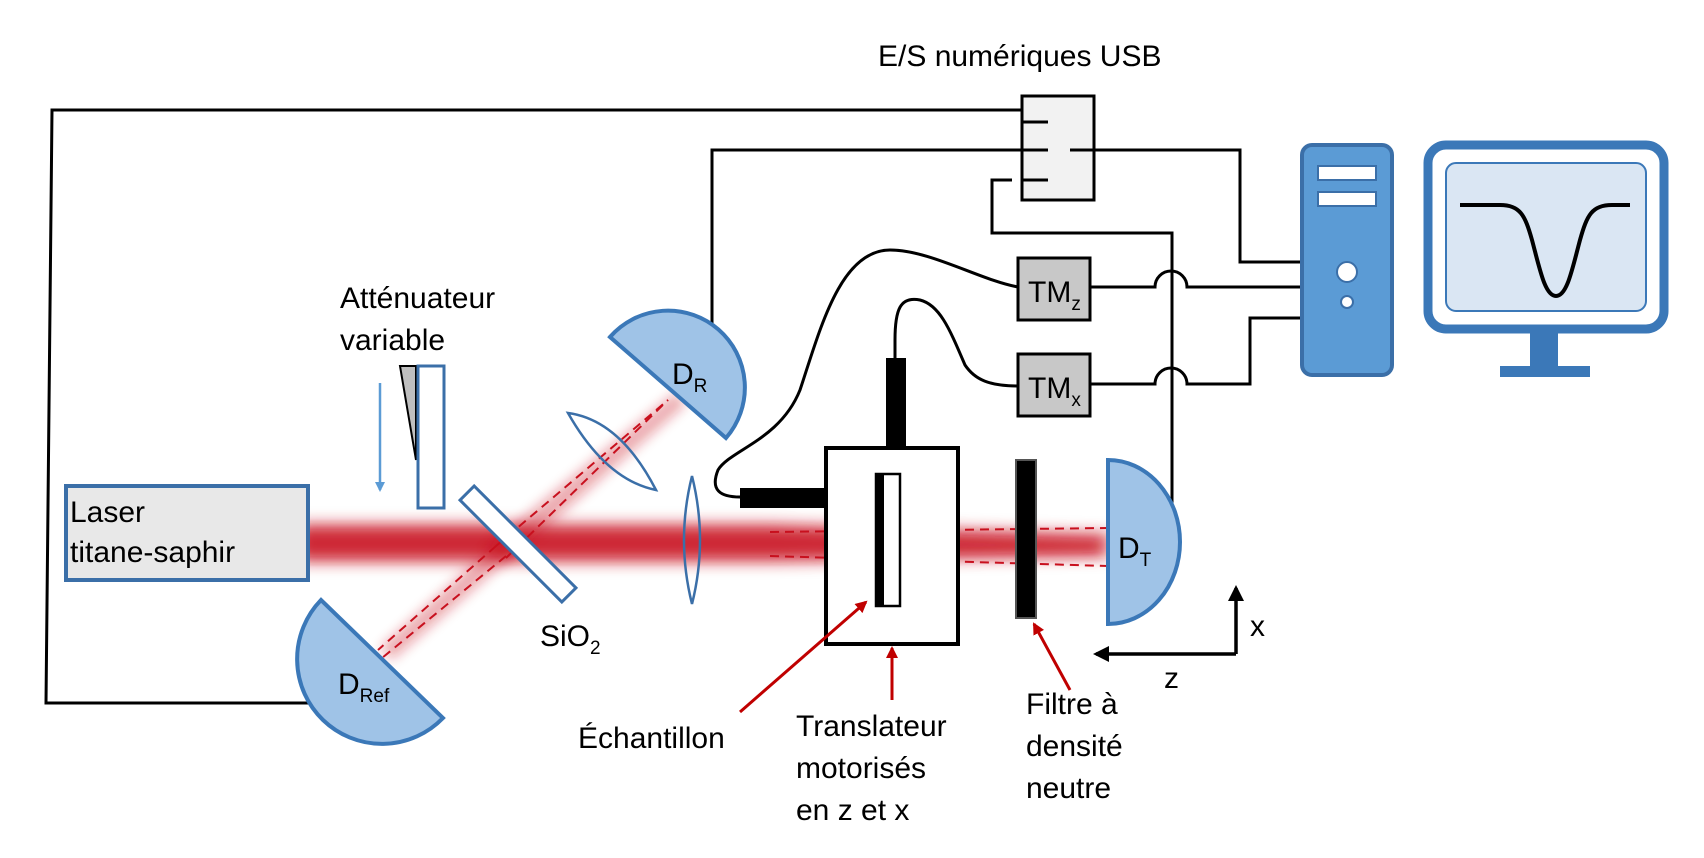  Describe the element at coordinates (861, 768) in the screenshot. I see `translator-label-line2: motorisés` at that location.